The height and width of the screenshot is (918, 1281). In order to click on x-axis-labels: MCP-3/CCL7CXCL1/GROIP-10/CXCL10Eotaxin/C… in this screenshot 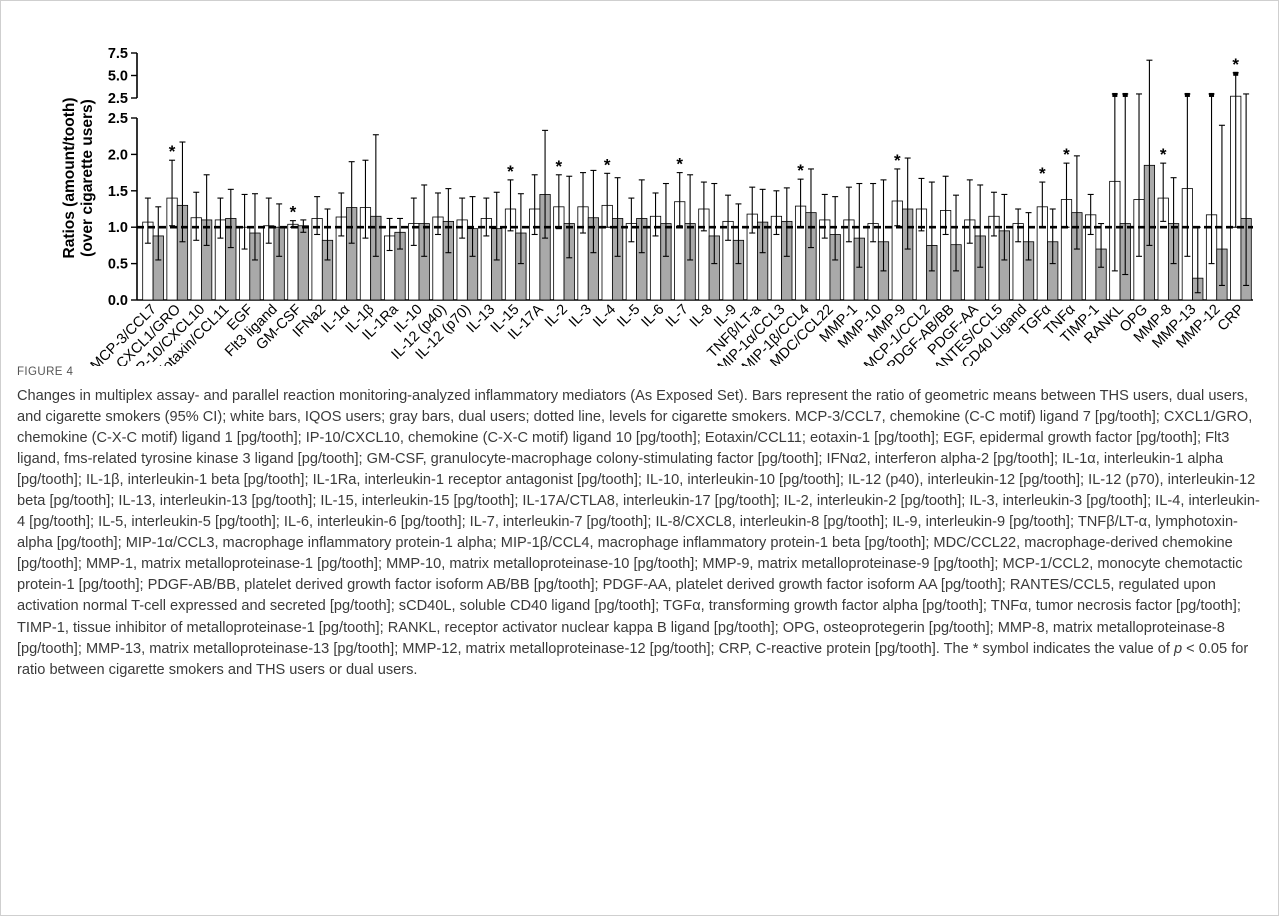, I will do `click(668, 333)`.